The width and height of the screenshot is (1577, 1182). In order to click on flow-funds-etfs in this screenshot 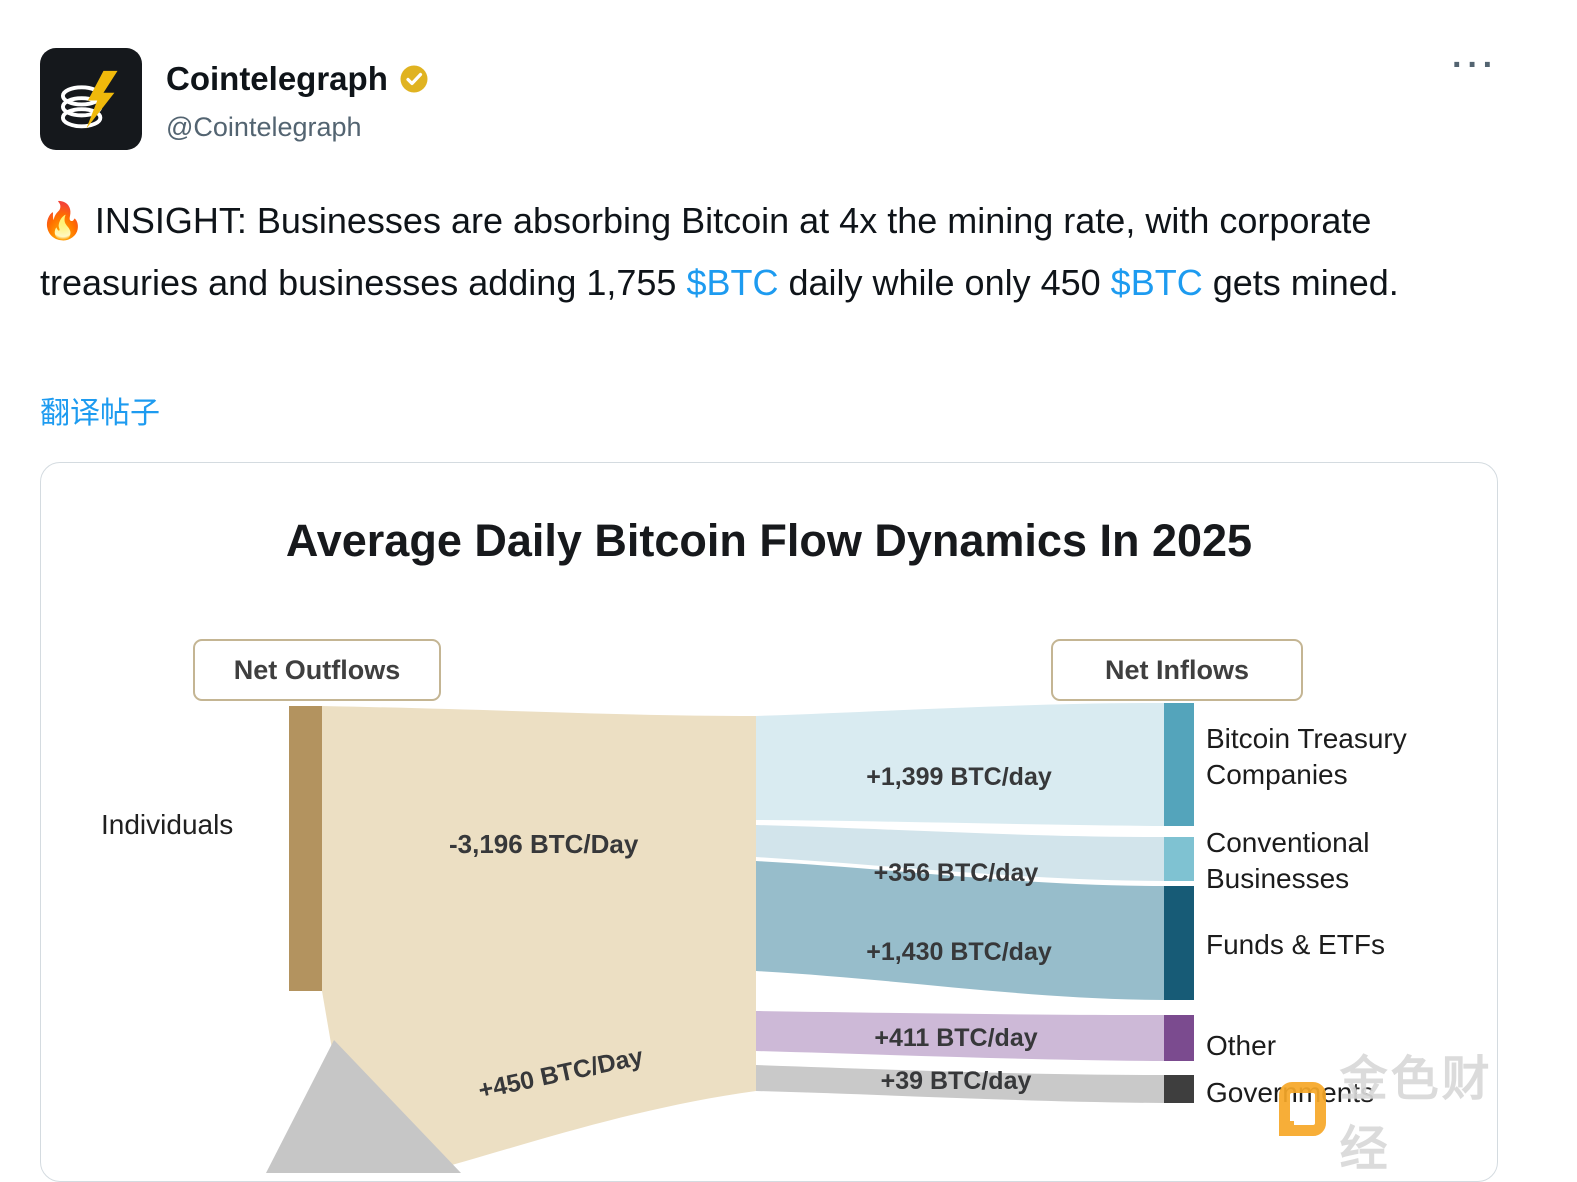, I will do `click(960, 930)`.